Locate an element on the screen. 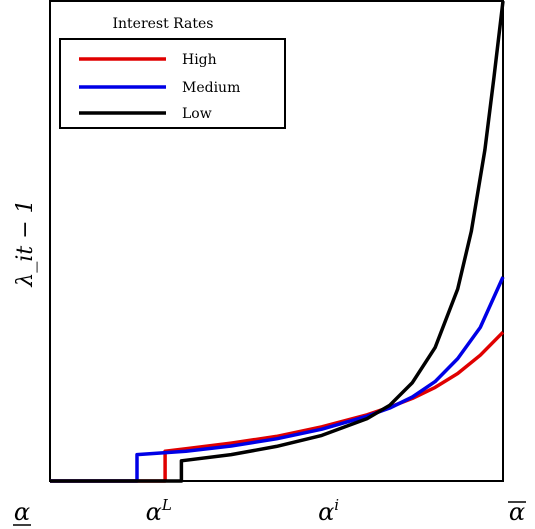  x-tick-text-2: αi is located at coordinates (328, 511).